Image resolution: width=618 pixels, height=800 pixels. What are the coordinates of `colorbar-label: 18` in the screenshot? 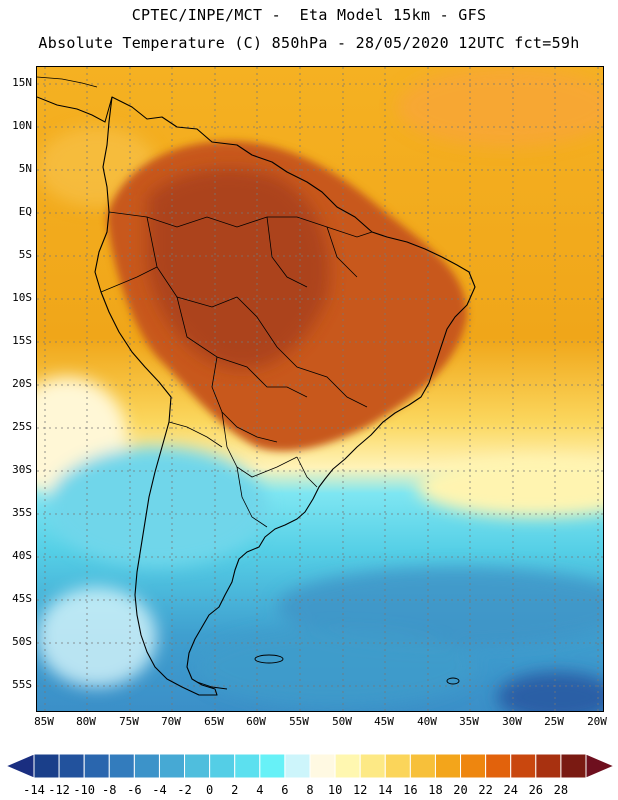 It's located at (435, 790).